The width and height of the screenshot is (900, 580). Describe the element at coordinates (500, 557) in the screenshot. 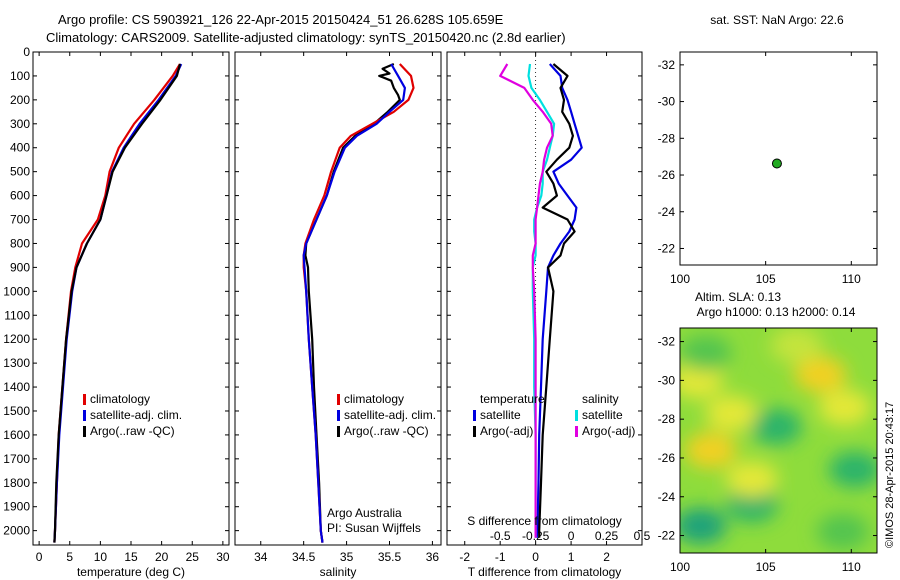

I see `x-tick-label: -1` at that location.